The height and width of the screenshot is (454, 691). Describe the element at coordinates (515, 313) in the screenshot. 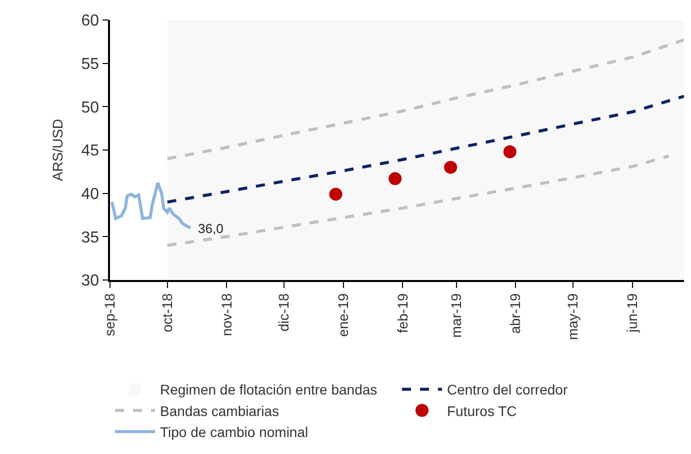

I see `x-tick-label: abr-19` at that location.